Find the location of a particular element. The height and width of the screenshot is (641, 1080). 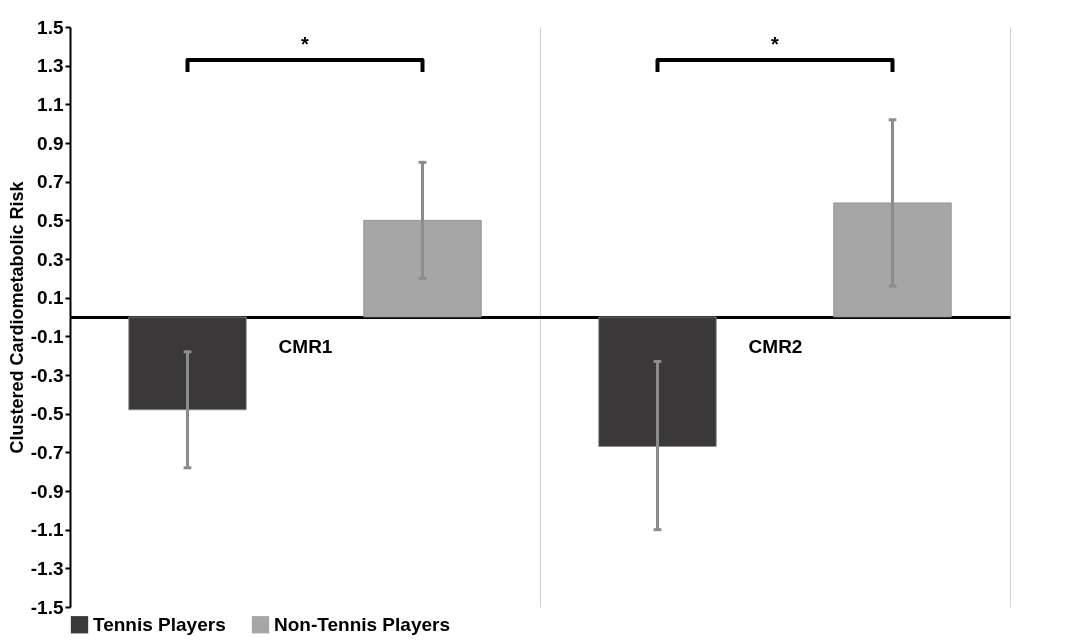

y-tick-label: 1.1 is located at coordinates (50, 104).